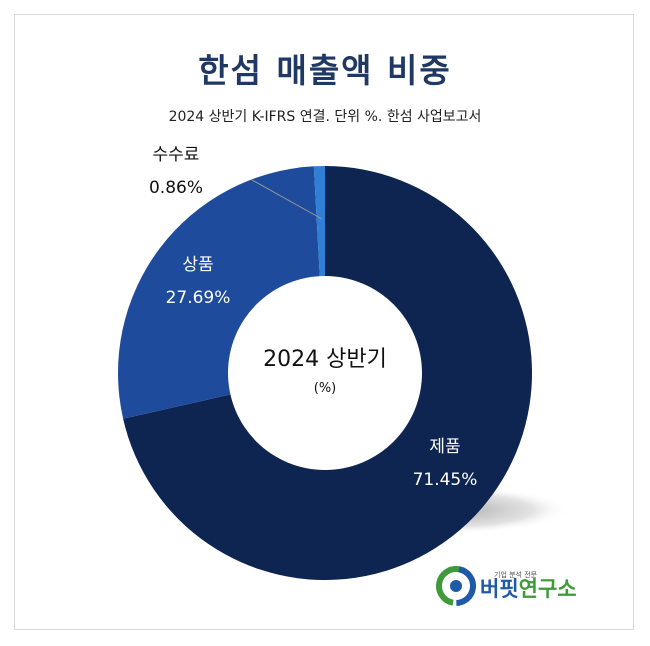  I want to click on center-unit: (%), so click(325, 388).